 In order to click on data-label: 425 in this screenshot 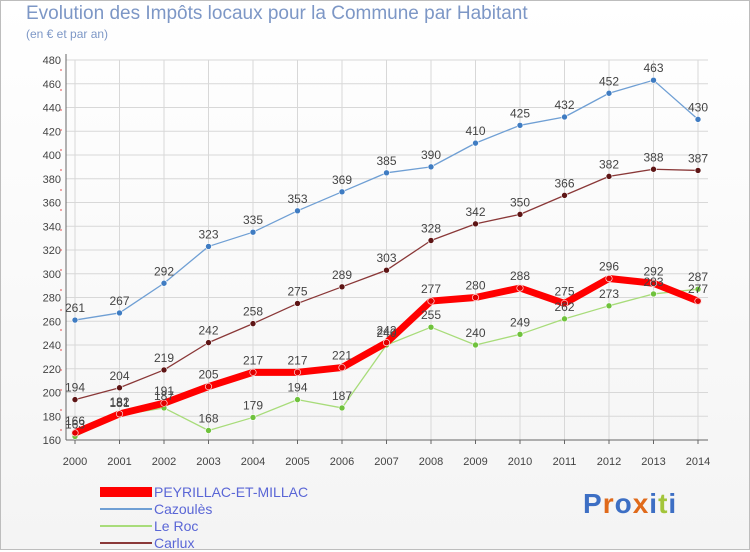, I will do `click(520, 113)`.